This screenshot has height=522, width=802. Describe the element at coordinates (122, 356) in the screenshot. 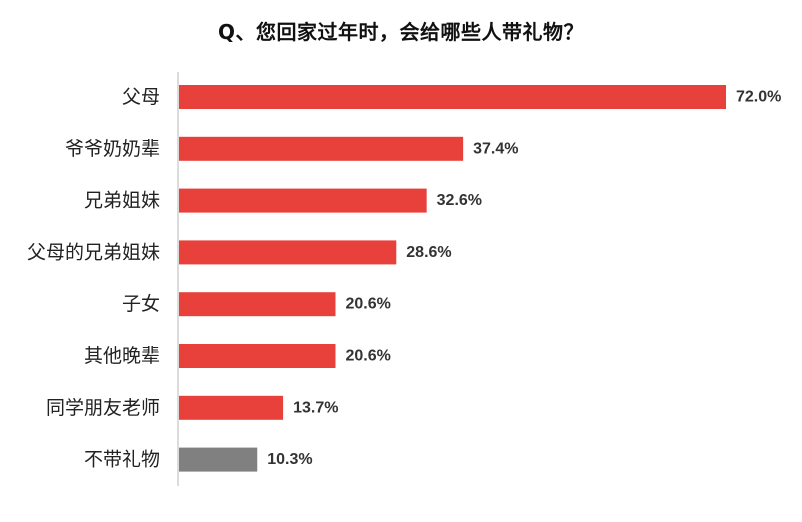

I see `category-label-5: 其他晚辈` at that location.